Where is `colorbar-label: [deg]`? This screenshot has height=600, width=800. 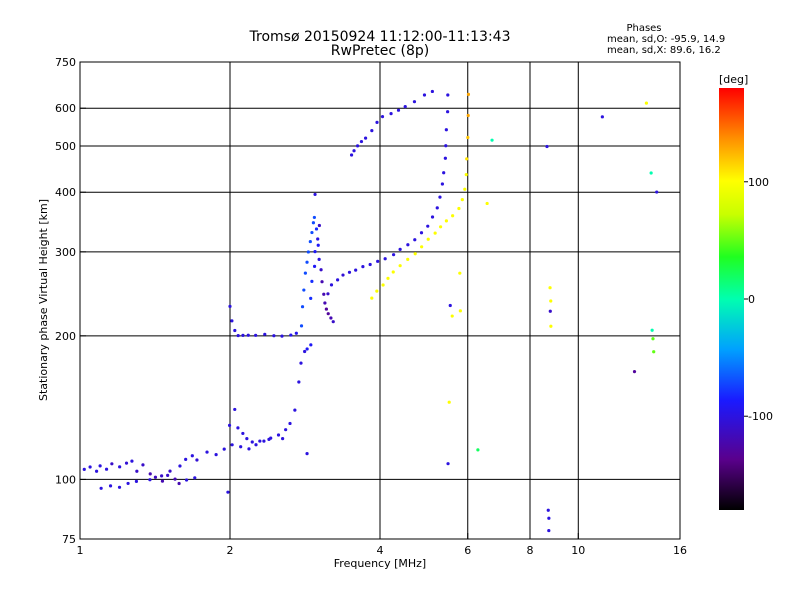 colorbar-label: [deg] is located at coordinates (733, 79).